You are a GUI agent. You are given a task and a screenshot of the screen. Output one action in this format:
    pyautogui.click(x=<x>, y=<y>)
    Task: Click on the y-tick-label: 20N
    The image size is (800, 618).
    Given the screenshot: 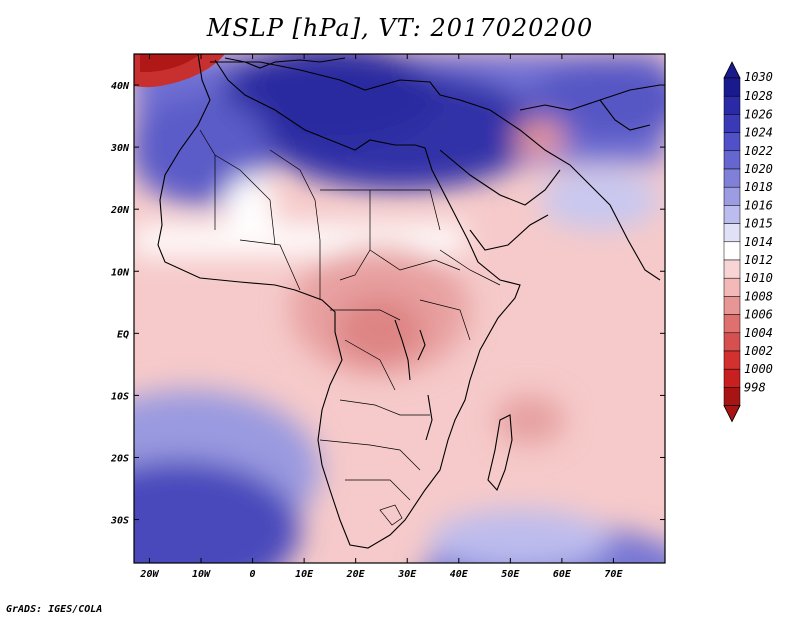 What is the action you would take?
    pyautogui.click(x=120, y=210)
    